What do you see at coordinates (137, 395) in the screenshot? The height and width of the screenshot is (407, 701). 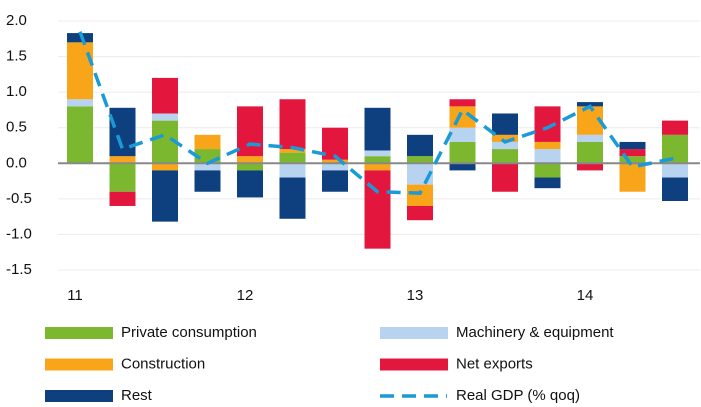 I see `legend-label: Rest` at bounding box center [137, 395].